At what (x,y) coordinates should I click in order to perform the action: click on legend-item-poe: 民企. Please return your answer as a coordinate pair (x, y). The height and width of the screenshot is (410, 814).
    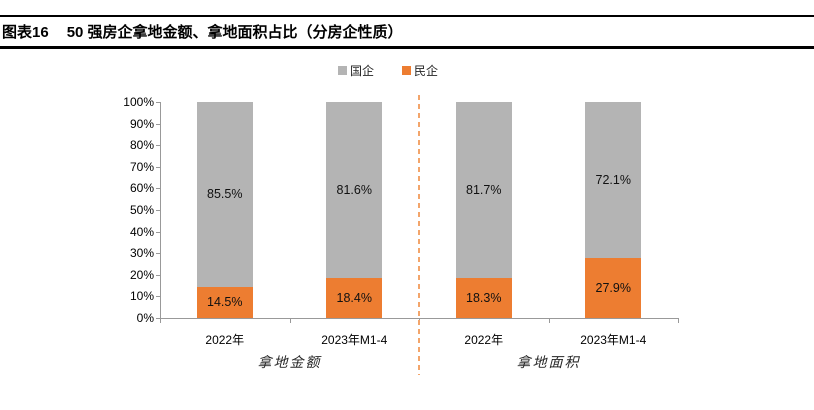
    Looking at the image, I should click on (420, 70).